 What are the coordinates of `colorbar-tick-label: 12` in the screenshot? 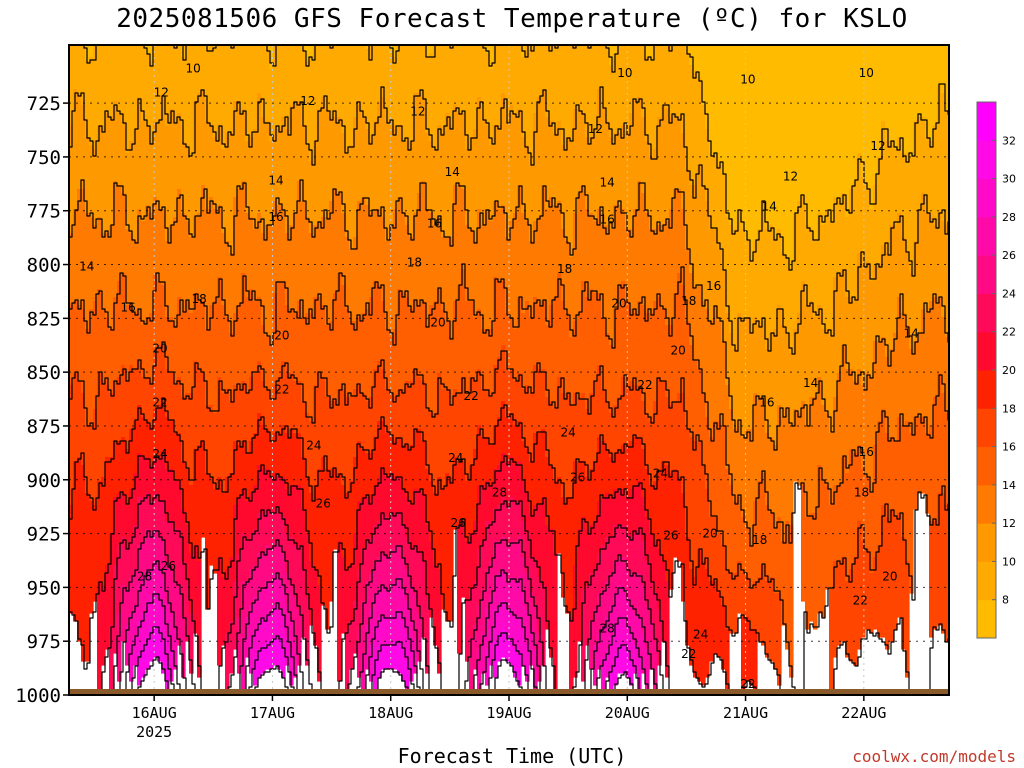 It's located at (1009, 523).